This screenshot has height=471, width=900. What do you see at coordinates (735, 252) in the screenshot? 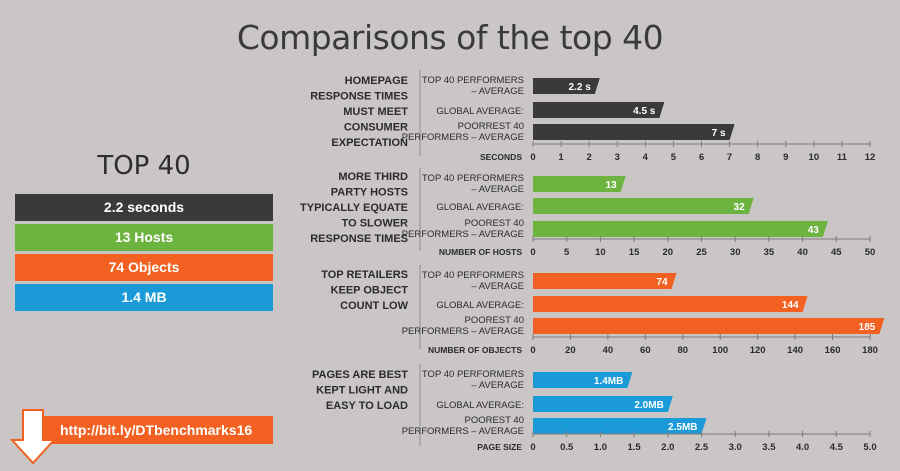
I see `chart-1-tick-label: 30` at bounding box center [735, 252].